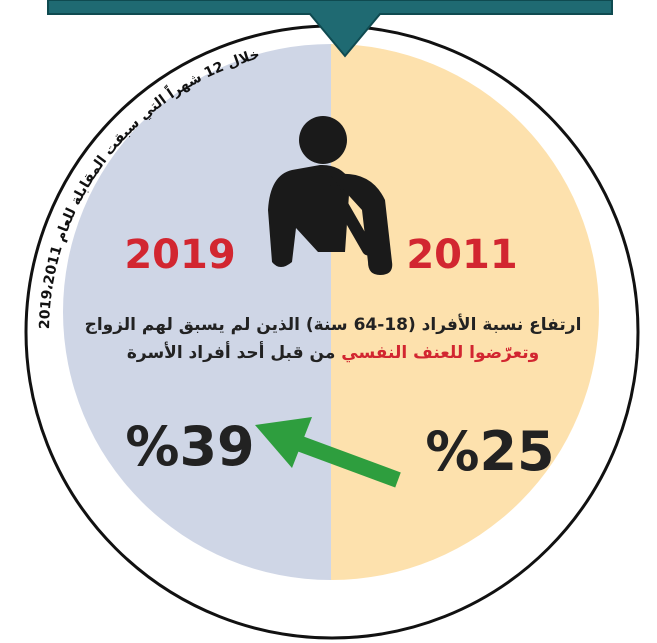  Describe the element at coordinates (489, 451) in the screenshot. I see `percent-right: %25` at that location.